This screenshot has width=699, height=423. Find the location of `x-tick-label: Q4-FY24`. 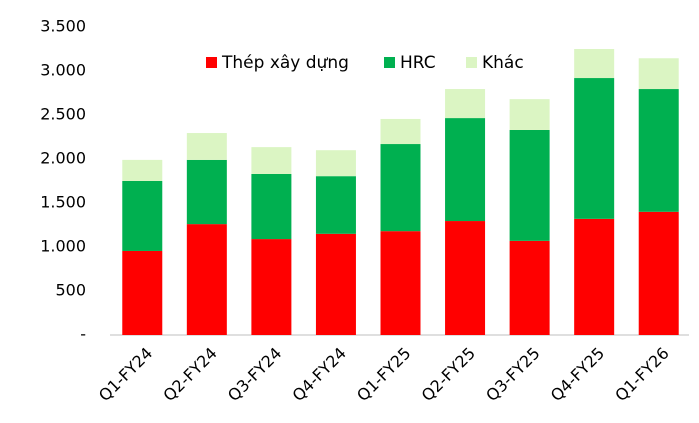

x-tick-label: Q4-FY24 is located at coordinates (319, 374).